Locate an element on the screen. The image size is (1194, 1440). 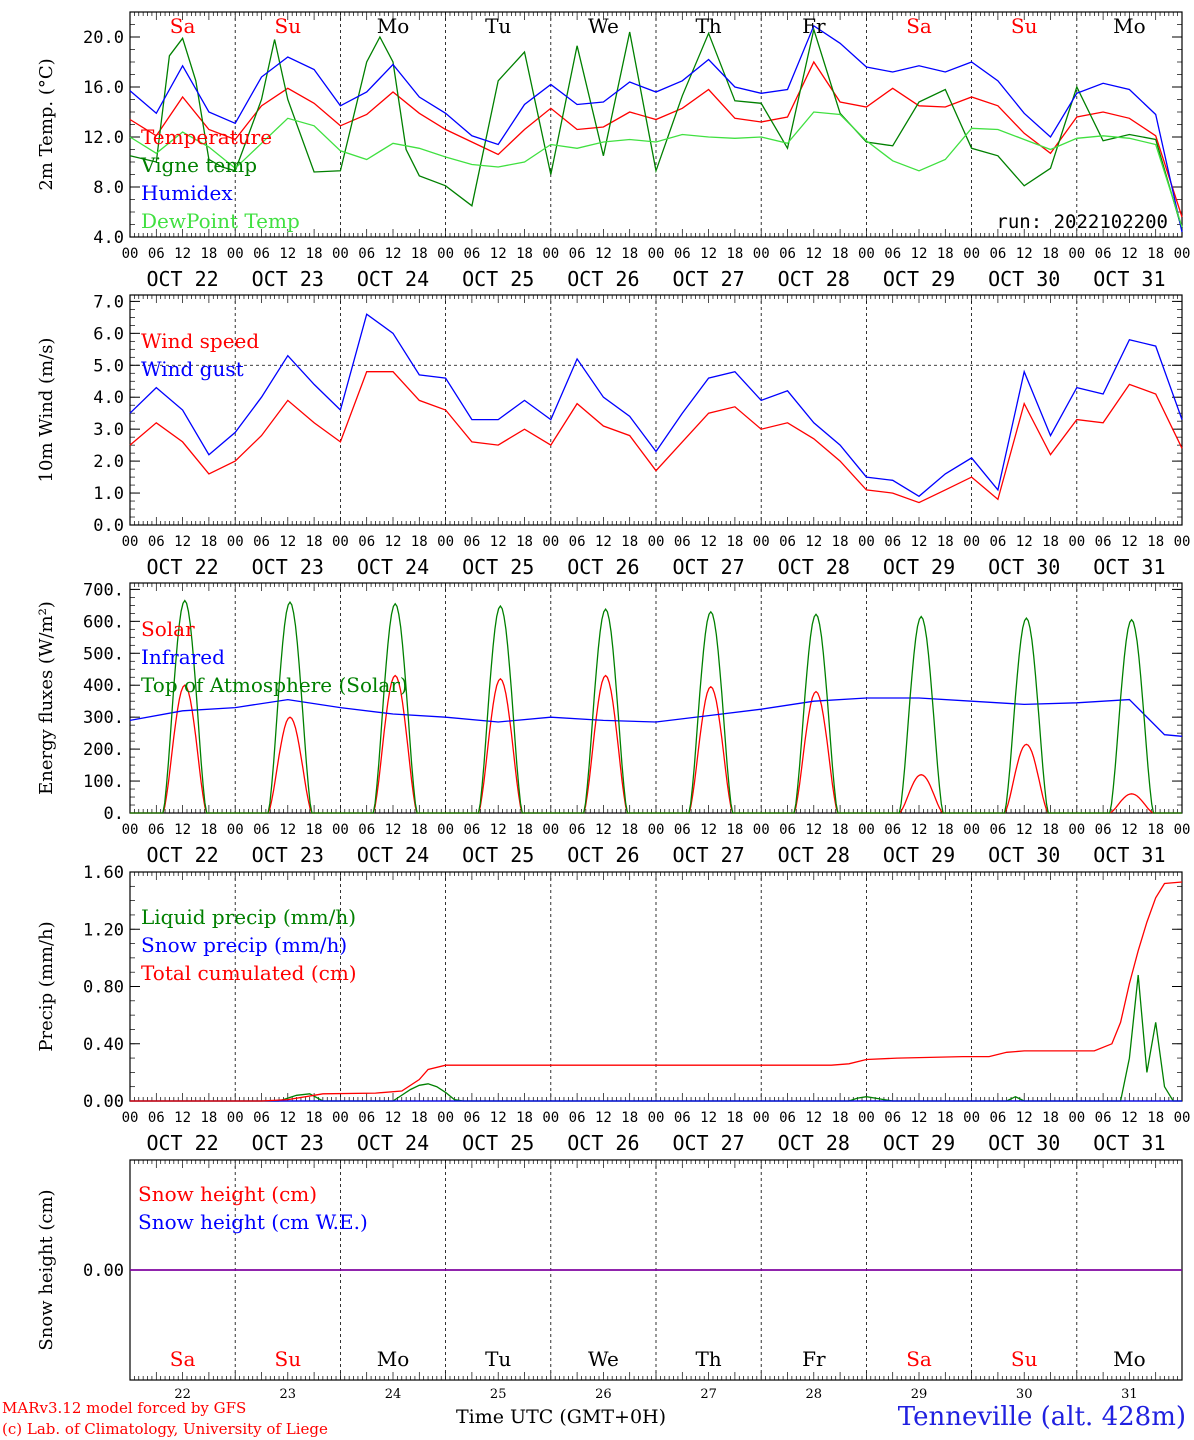
legend-entry: Snow height (cm) is located at coordinates (227, 1194).